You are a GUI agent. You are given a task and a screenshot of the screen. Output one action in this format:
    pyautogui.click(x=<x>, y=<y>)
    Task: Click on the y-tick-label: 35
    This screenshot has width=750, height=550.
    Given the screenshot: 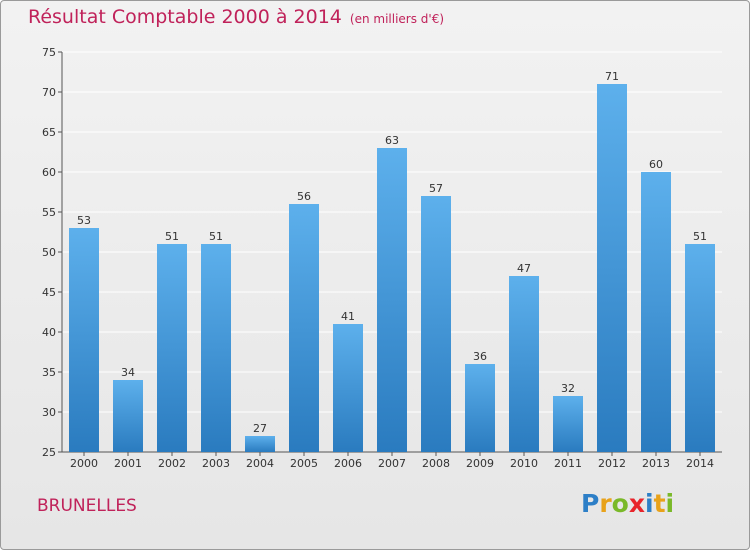 What is the action you would take?
    pyautogui.click(x=49, y=372)
    